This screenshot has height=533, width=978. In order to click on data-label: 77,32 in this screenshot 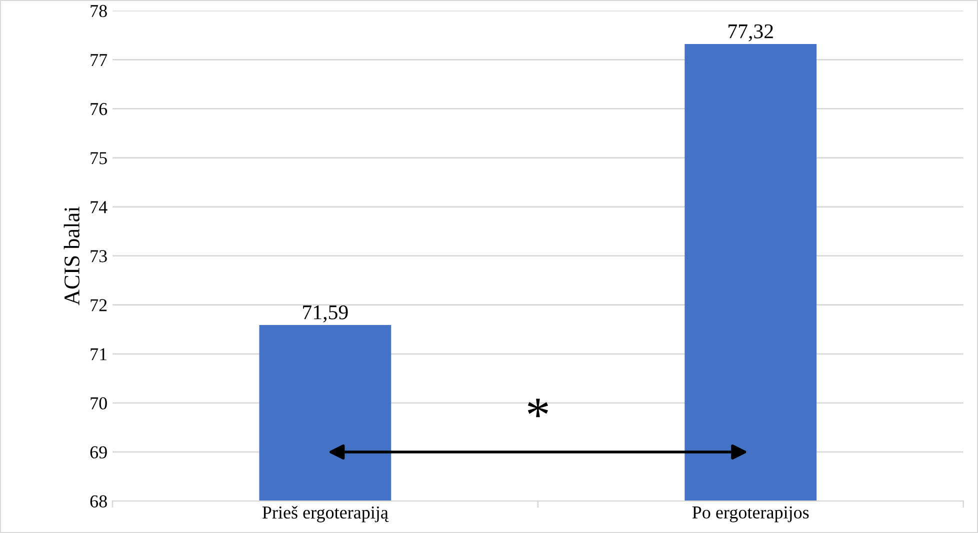, I will do `click(750, 33)`.